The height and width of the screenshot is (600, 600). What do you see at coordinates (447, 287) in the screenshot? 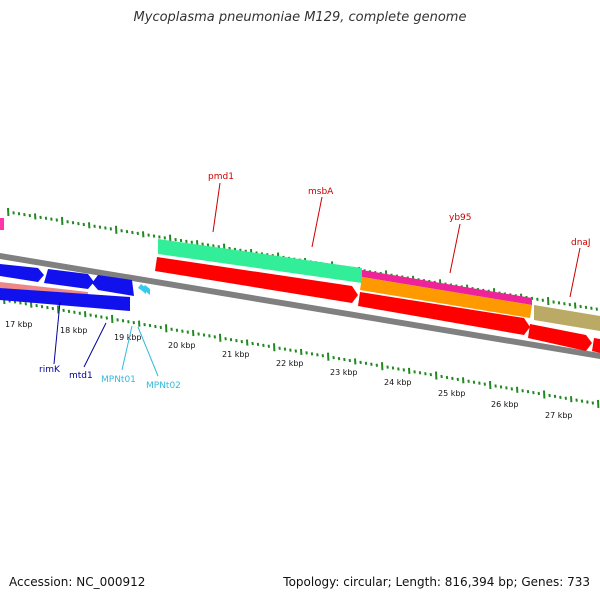
I see `gene-msbA-bar-magenta` at bounding box center [447, 287].